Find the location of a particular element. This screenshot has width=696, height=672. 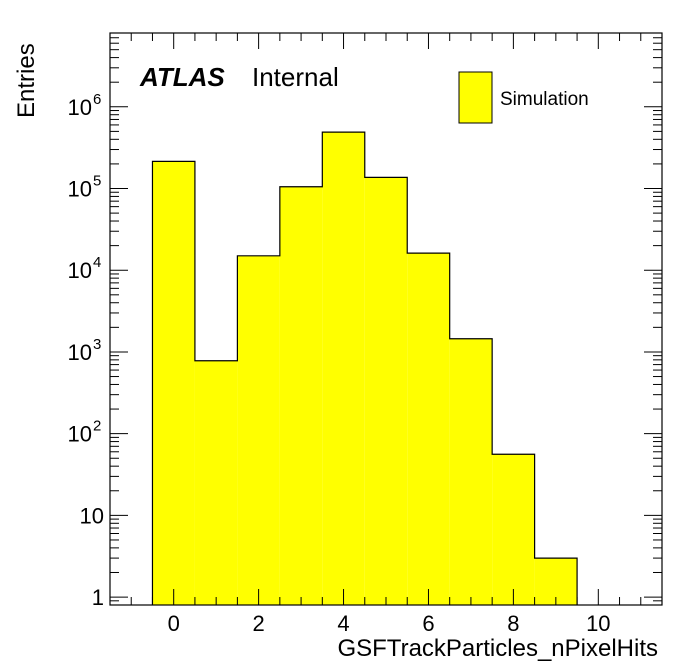

atlas-label: ATLAS is located at coordinates (182, 77).